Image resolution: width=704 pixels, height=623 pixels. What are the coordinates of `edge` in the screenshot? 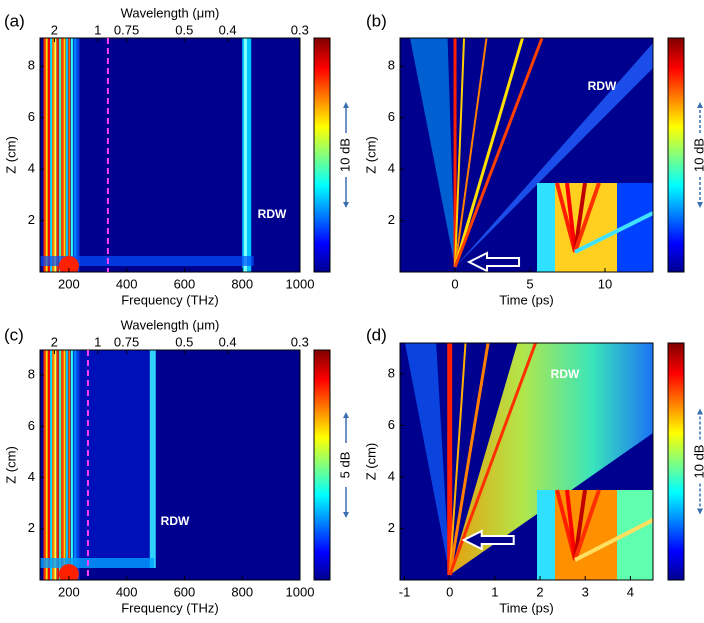 It's located at (152, 459).